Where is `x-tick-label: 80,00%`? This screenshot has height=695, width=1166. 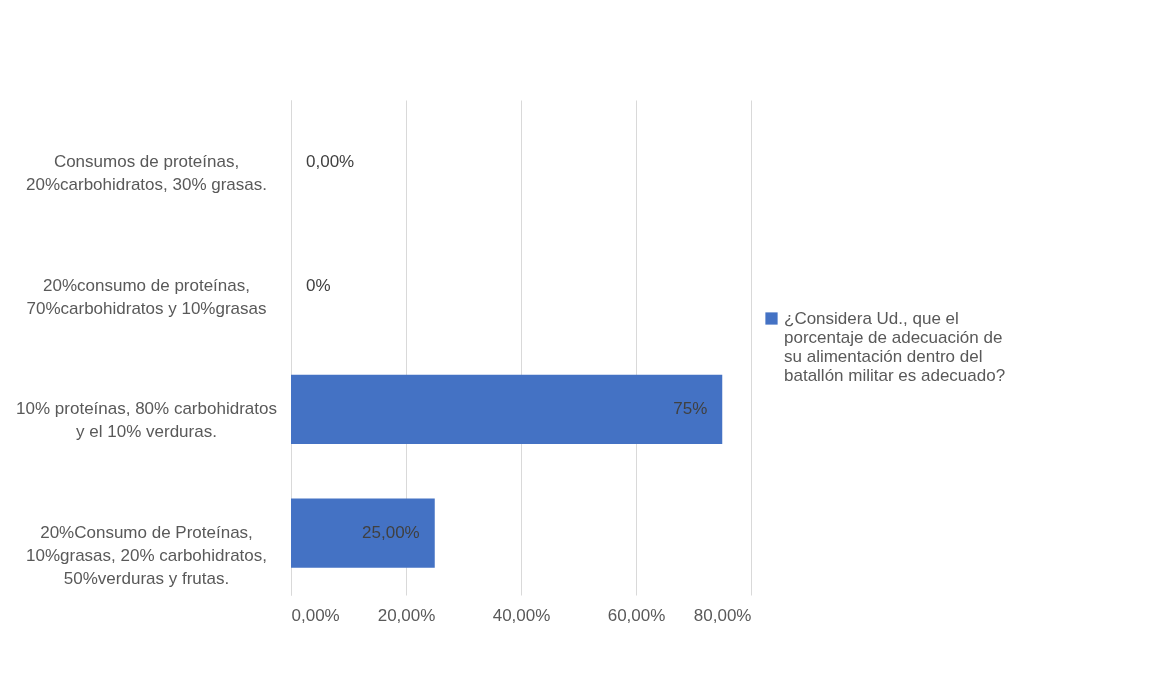
x-tick-label: 80,00% is located at coordinates (722, 615).